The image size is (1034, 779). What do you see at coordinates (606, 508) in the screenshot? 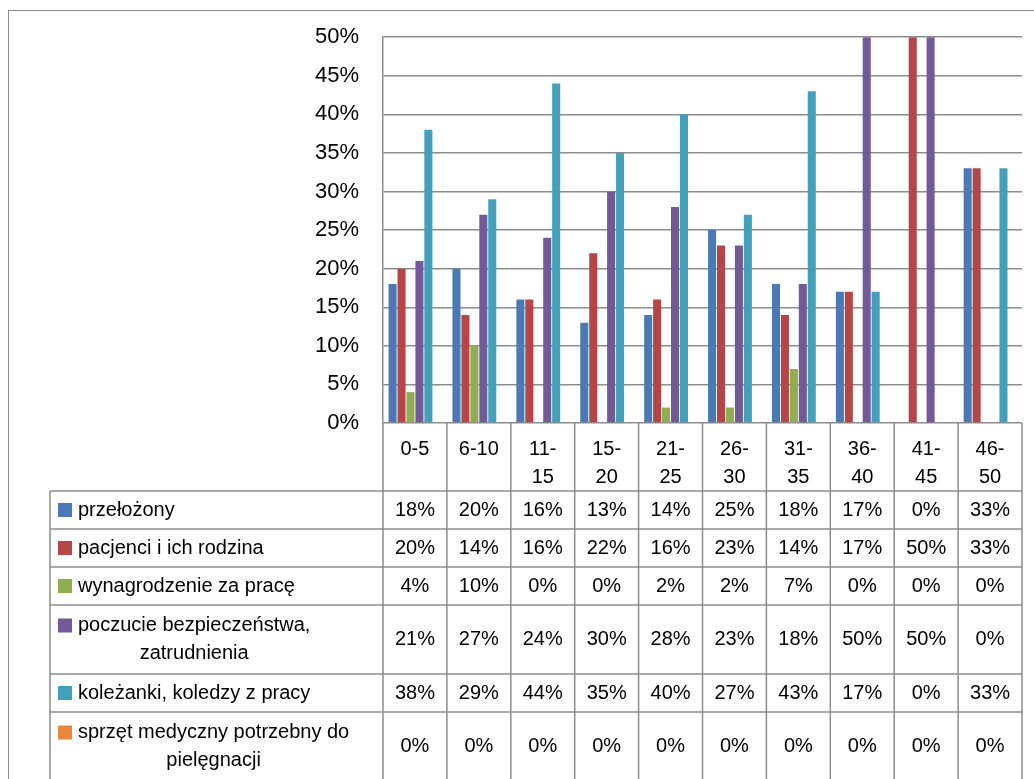
I see `data-label: 13%` at bounding box center [606, 508].